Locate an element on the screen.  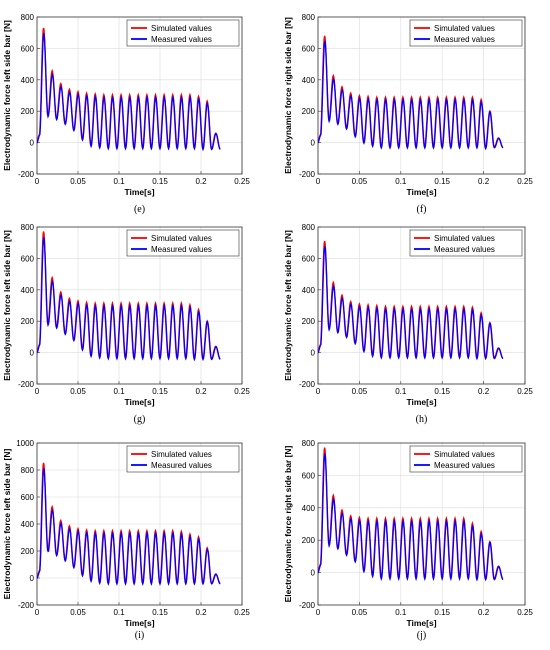
y-tick-label: 1000 is located at coordinates (25, 443).